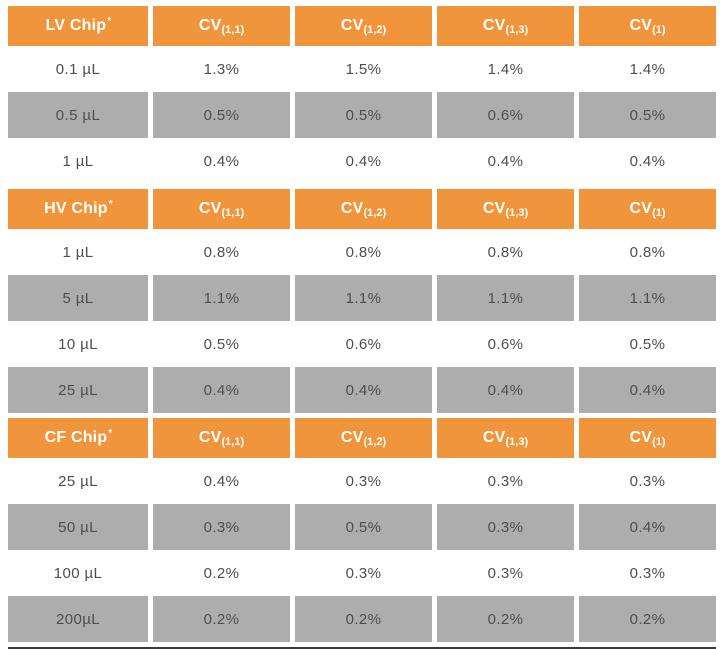  I want to click on table-header-row: HV Chip * CV (1,1) CV (1,2) CV (1,3) CV (1), so click(362, 209).